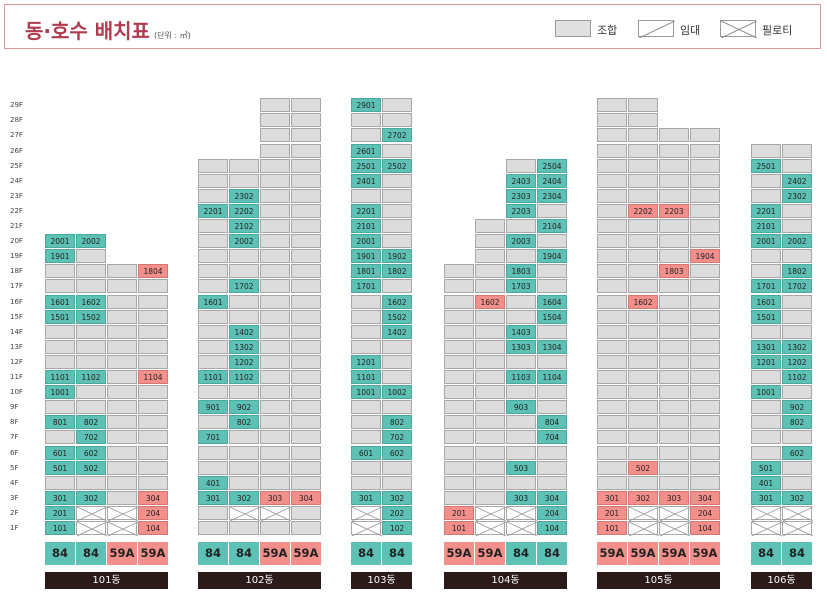 This screenshot has height=594, width=827. I want to click on unit-cell: 502, so click(643, 467).